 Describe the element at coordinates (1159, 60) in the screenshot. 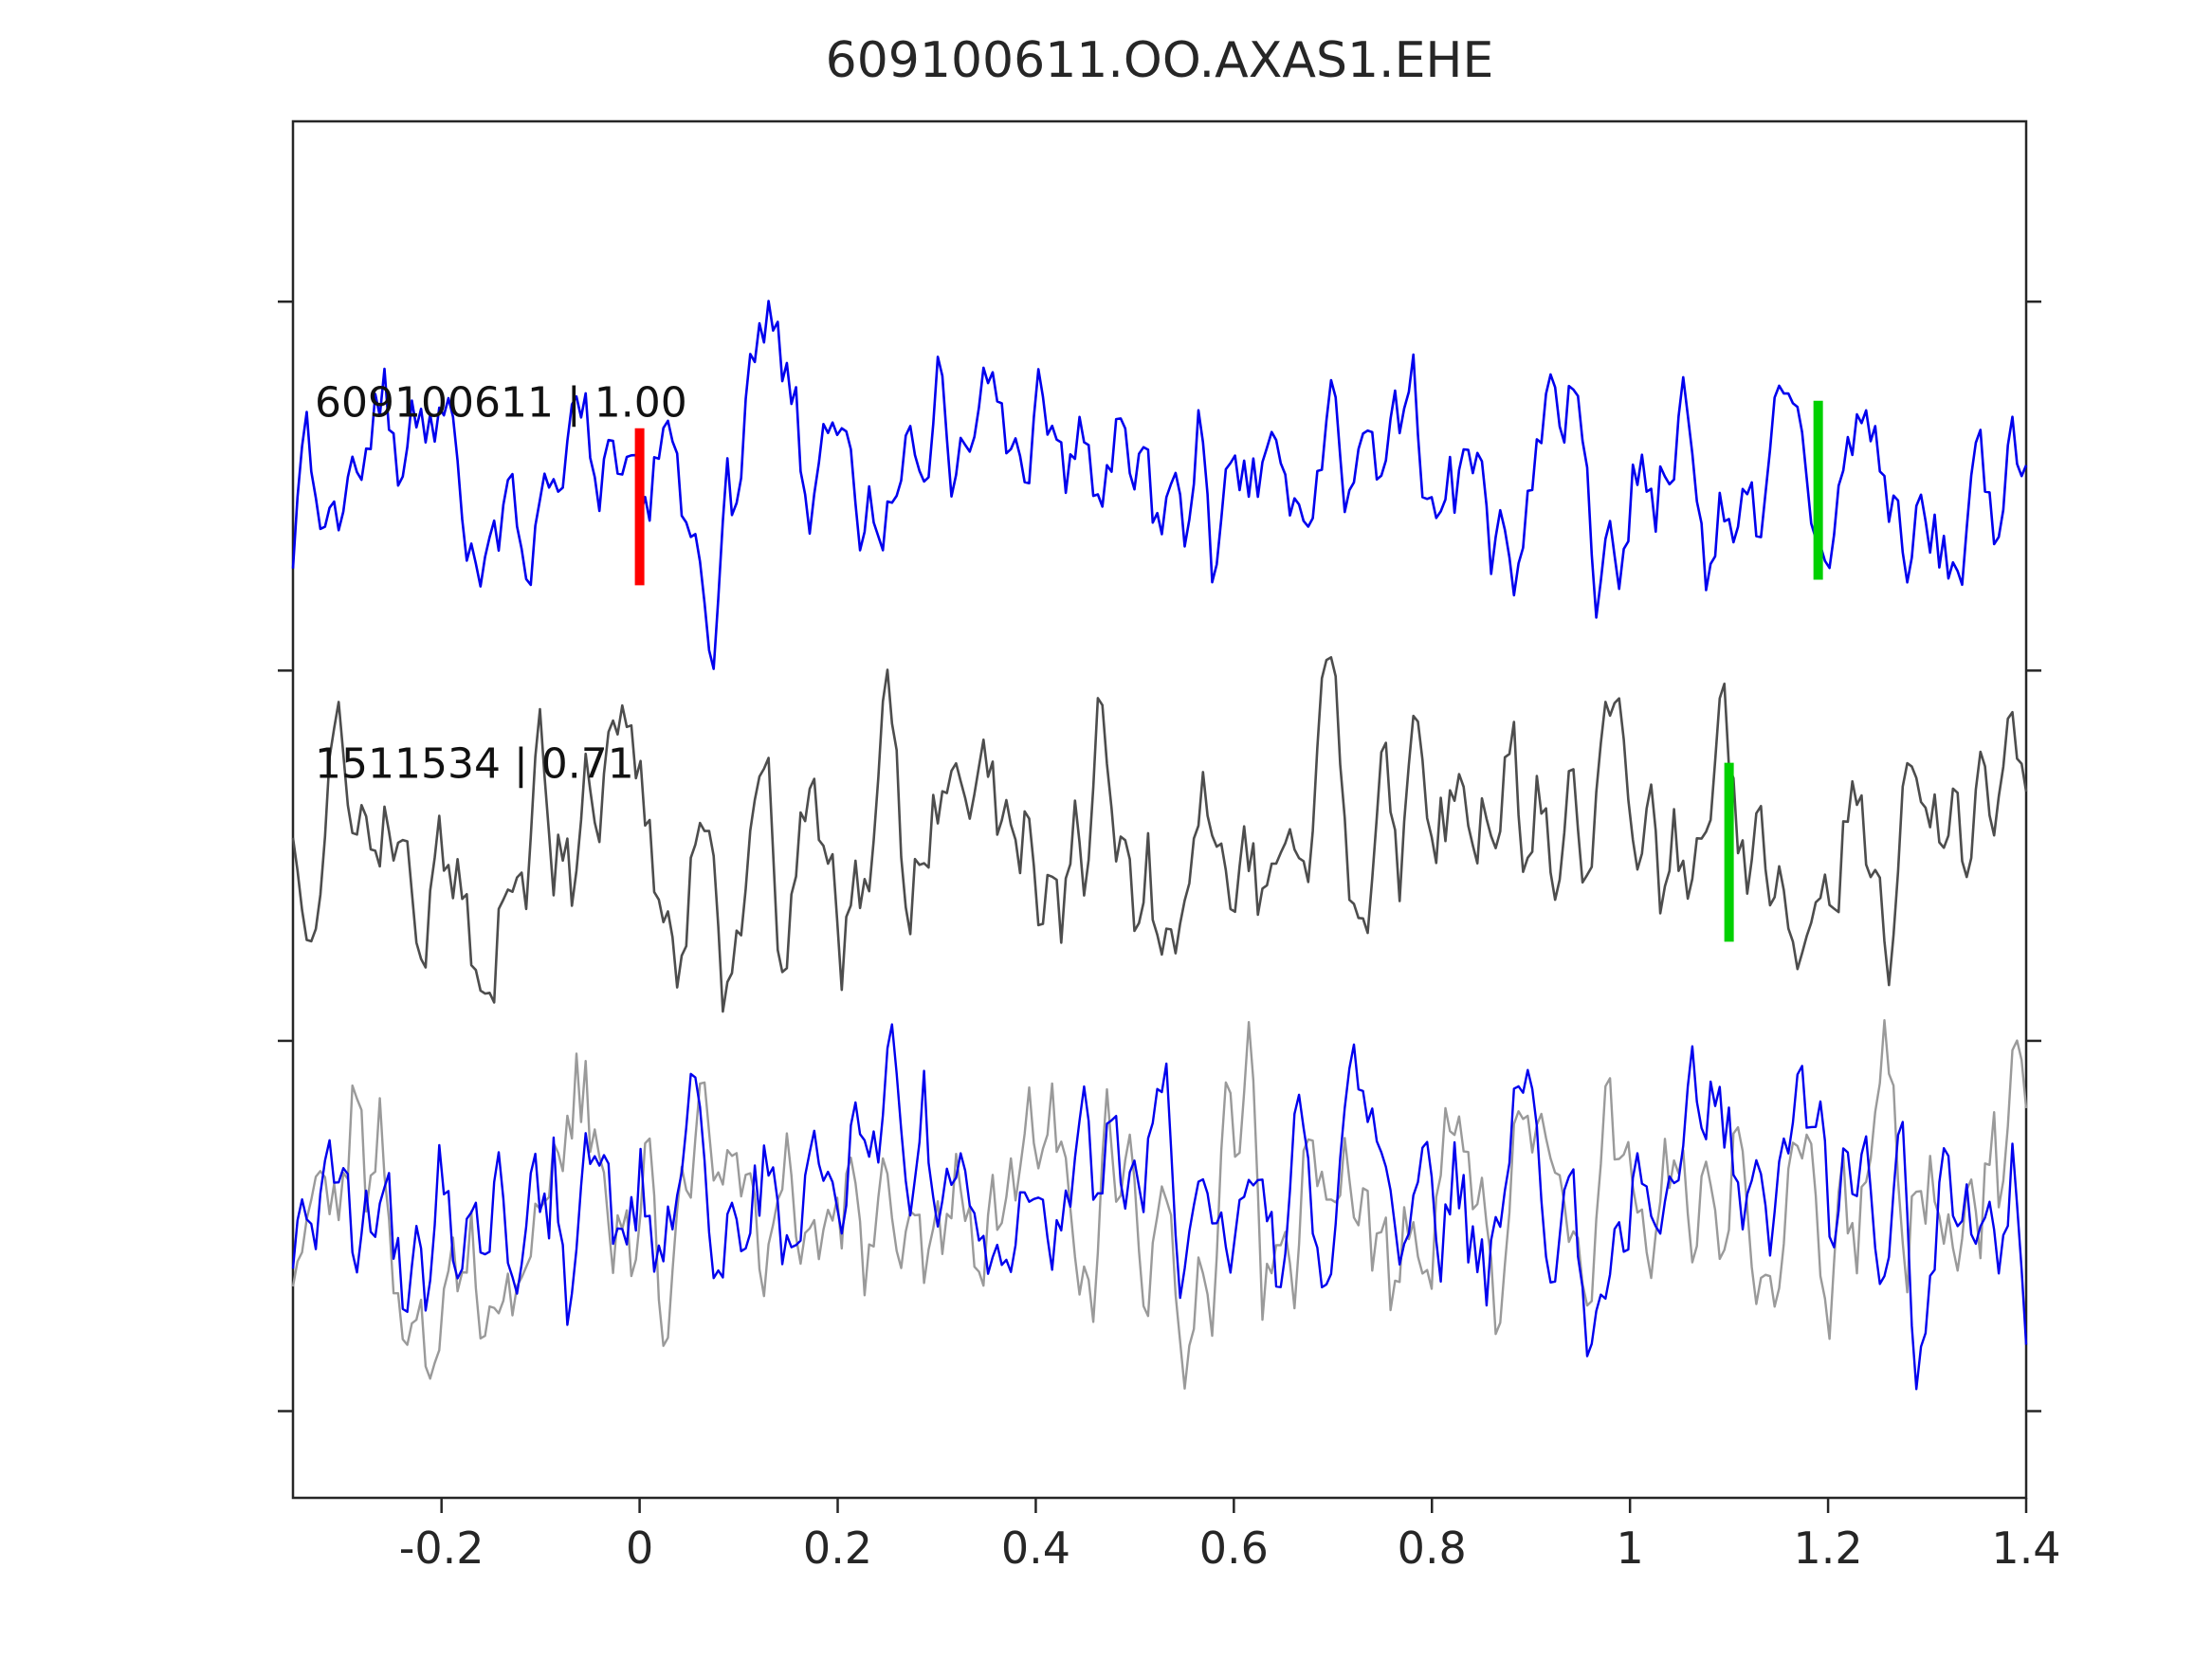

I see `plot-title: 609100611.OO.AXAS1.EHE` at that location.